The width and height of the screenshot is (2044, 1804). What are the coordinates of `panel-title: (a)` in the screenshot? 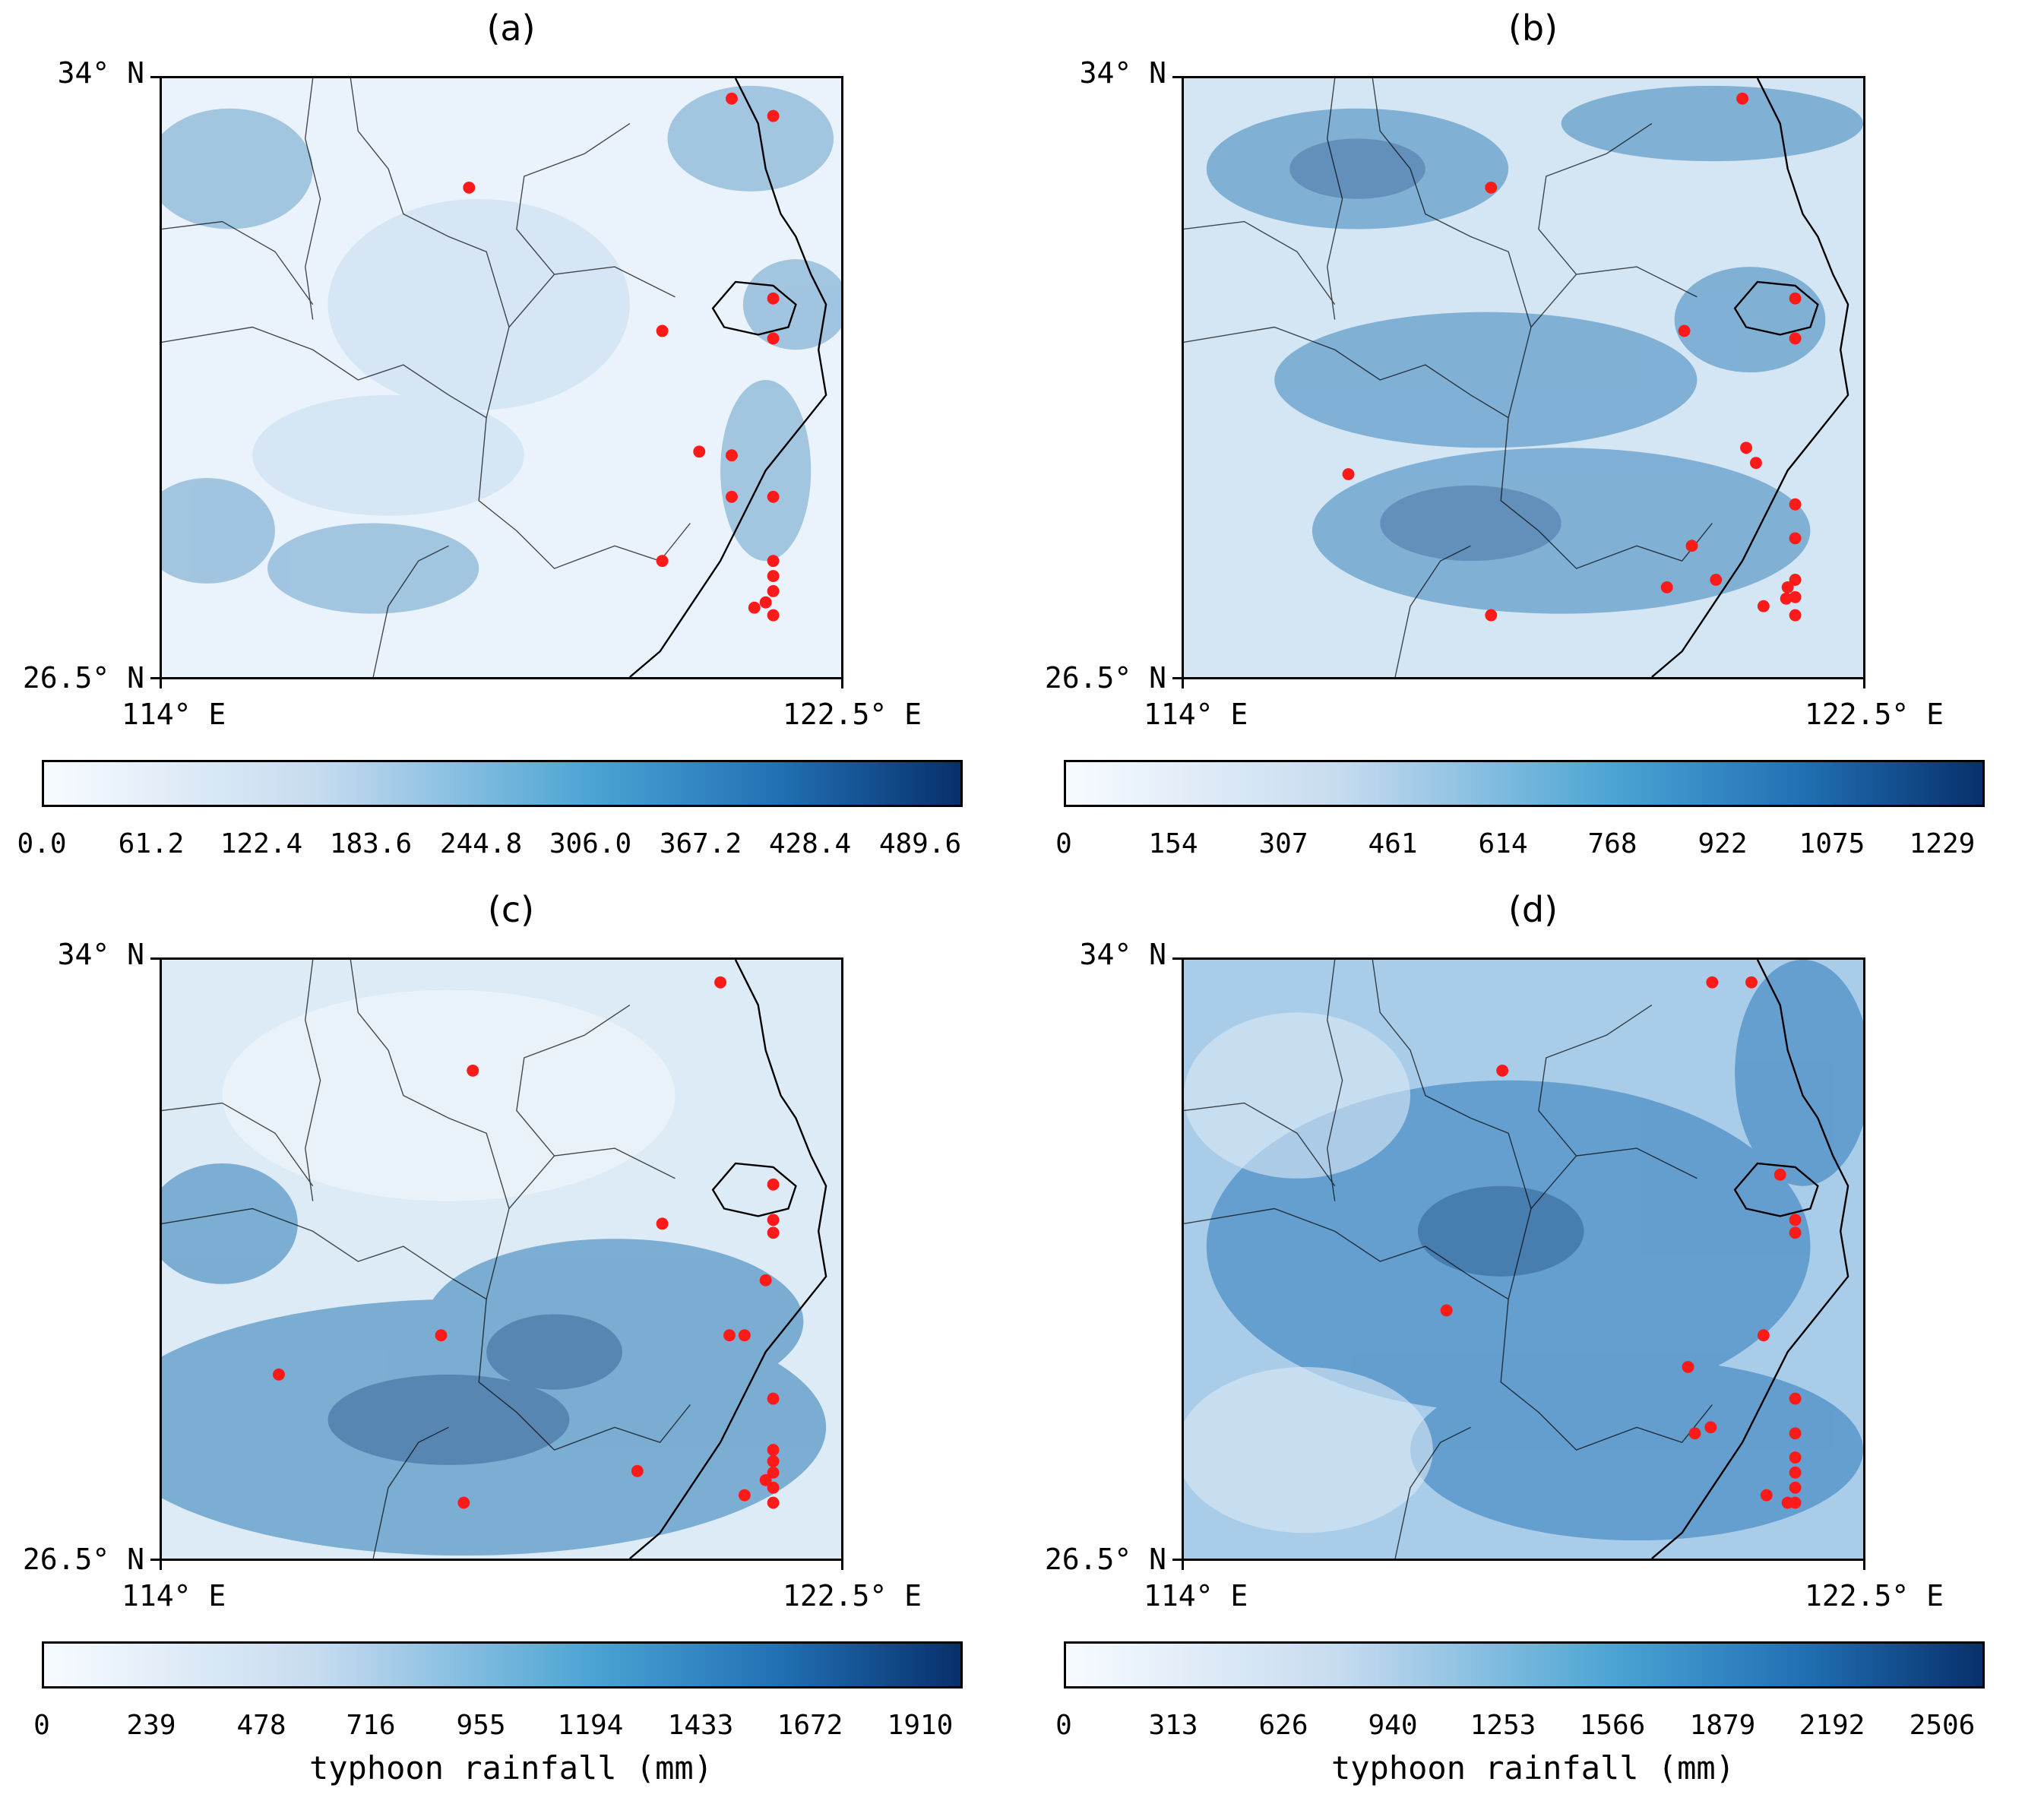 It's located at (511, 28).